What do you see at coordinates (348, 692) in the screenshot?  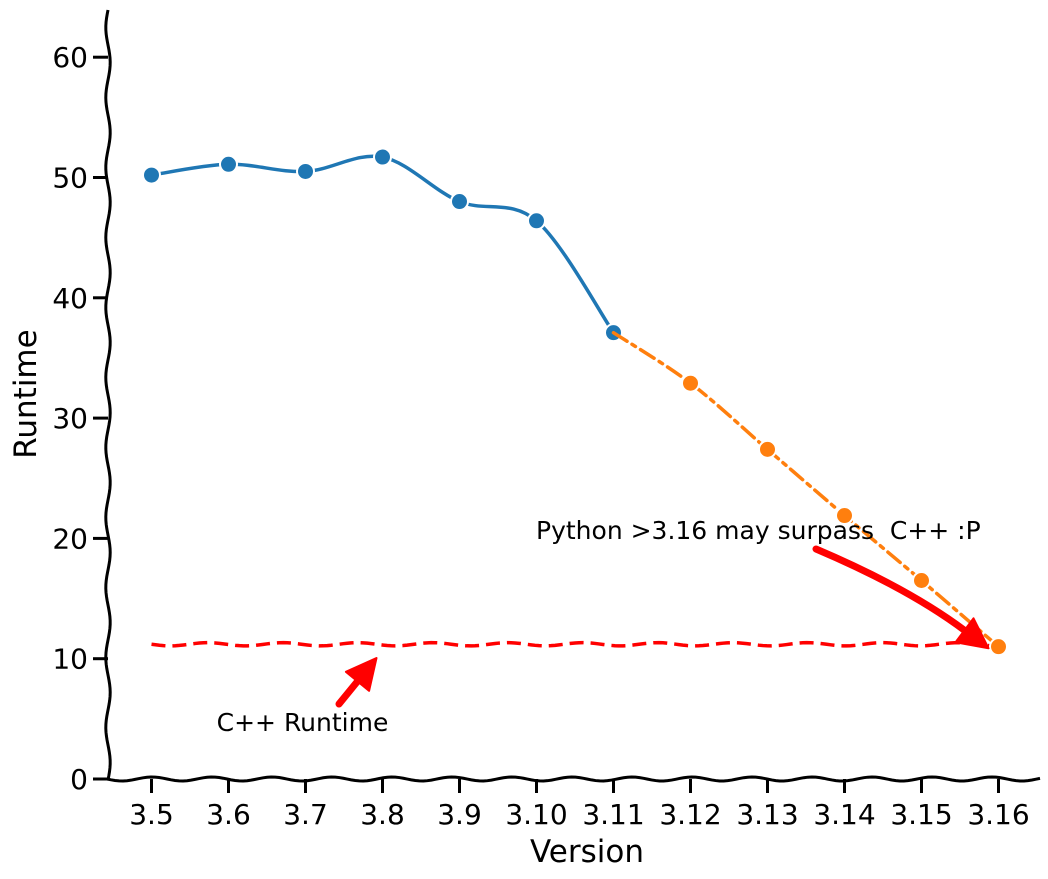 I see `cpp-runtime-arrow-shaft` at bounding box center [348, 692].